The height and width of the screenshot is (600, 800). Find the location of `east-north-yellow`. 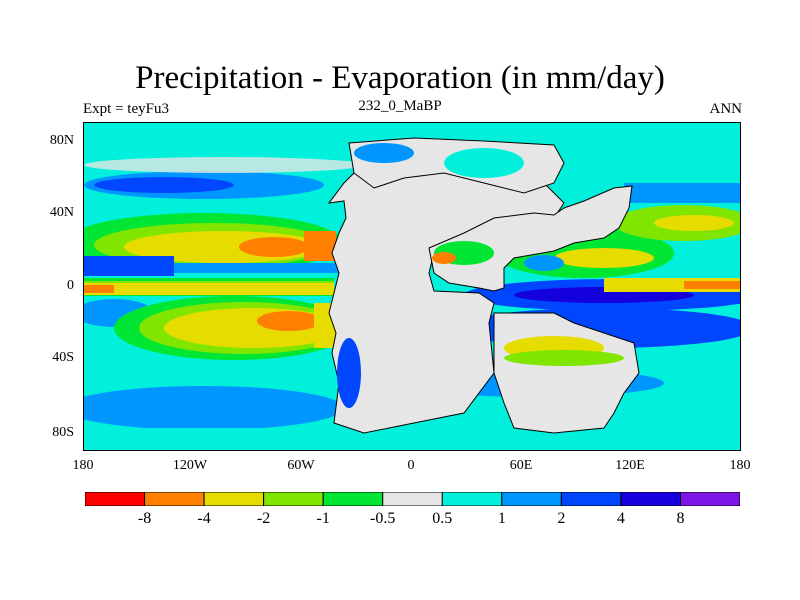

east-north-yellow is located at coordinates (694, 223).